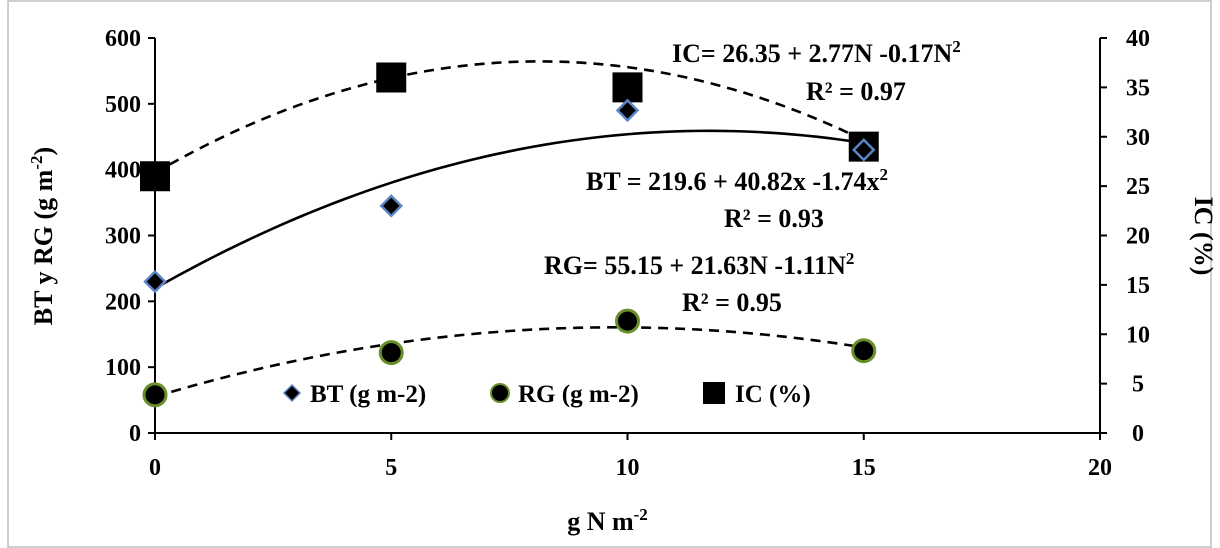  I want to click on legend-label: IC (%), so click(773, 394).